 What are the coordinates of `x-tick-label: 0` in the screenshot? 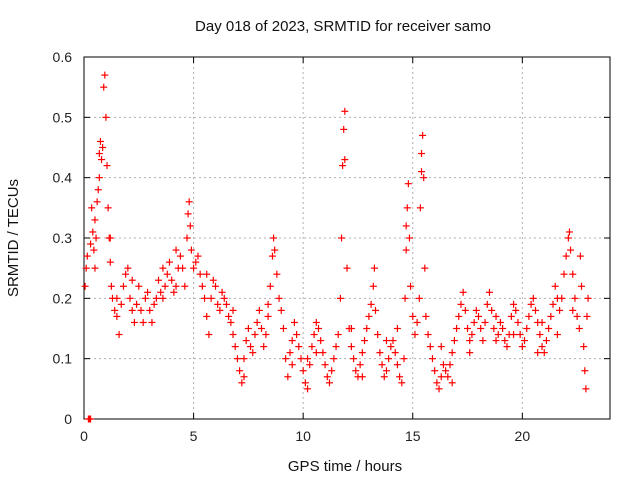 It's located at (84, 436).